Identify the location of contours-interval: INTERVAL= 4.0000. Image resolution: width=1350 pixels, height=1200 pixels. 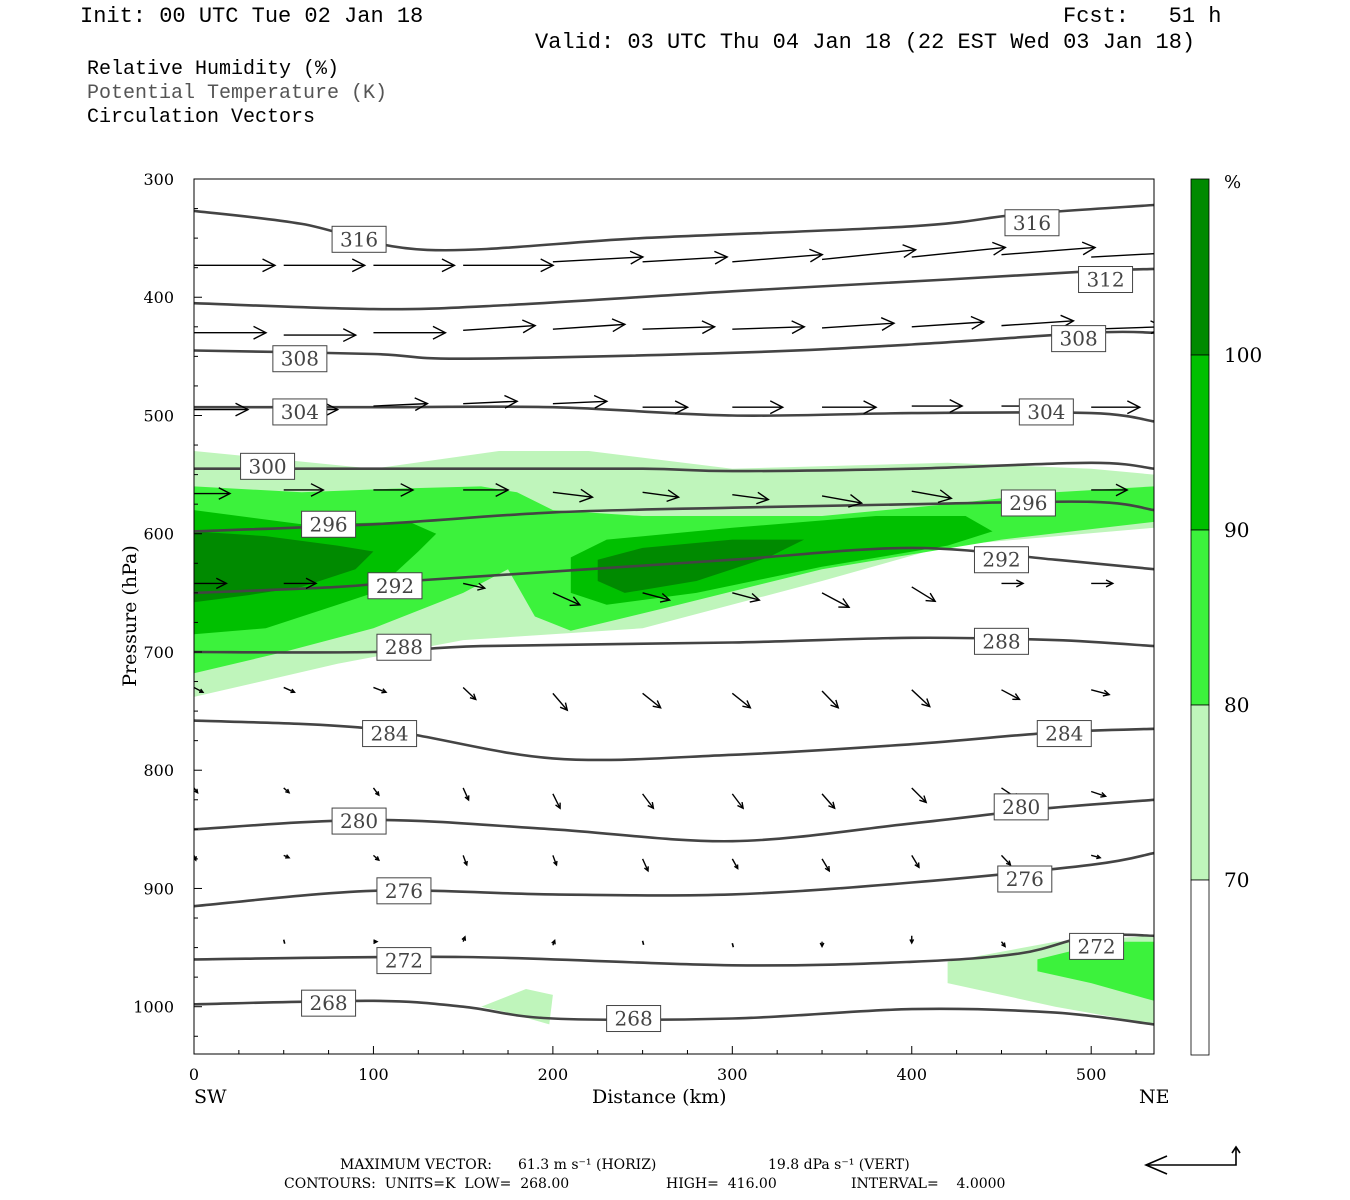
(928, 1184).